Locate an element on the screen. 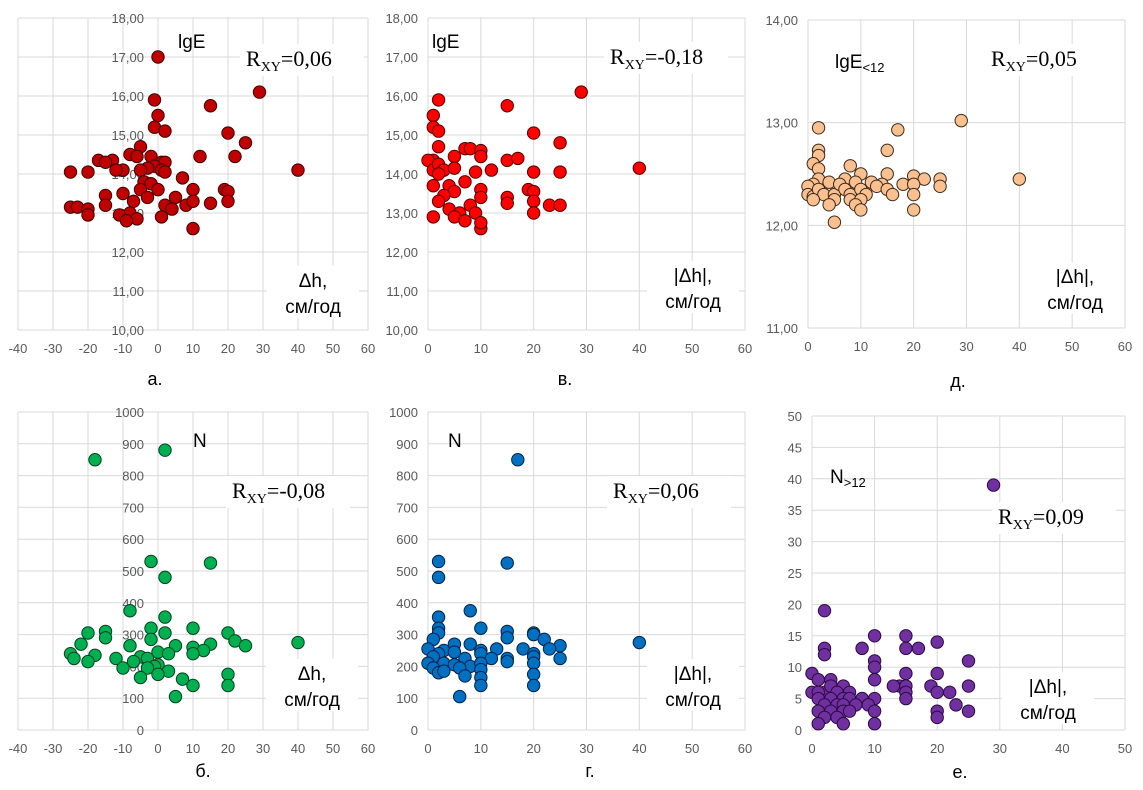  y-tick-label: 13,00 is located at coordinates (401, 213).